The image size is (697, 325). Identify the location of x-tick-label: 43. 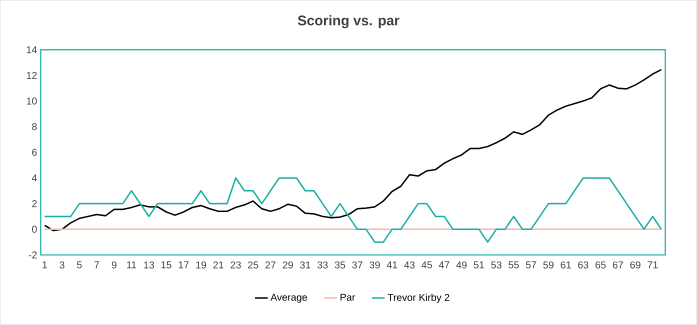
(409, 265).